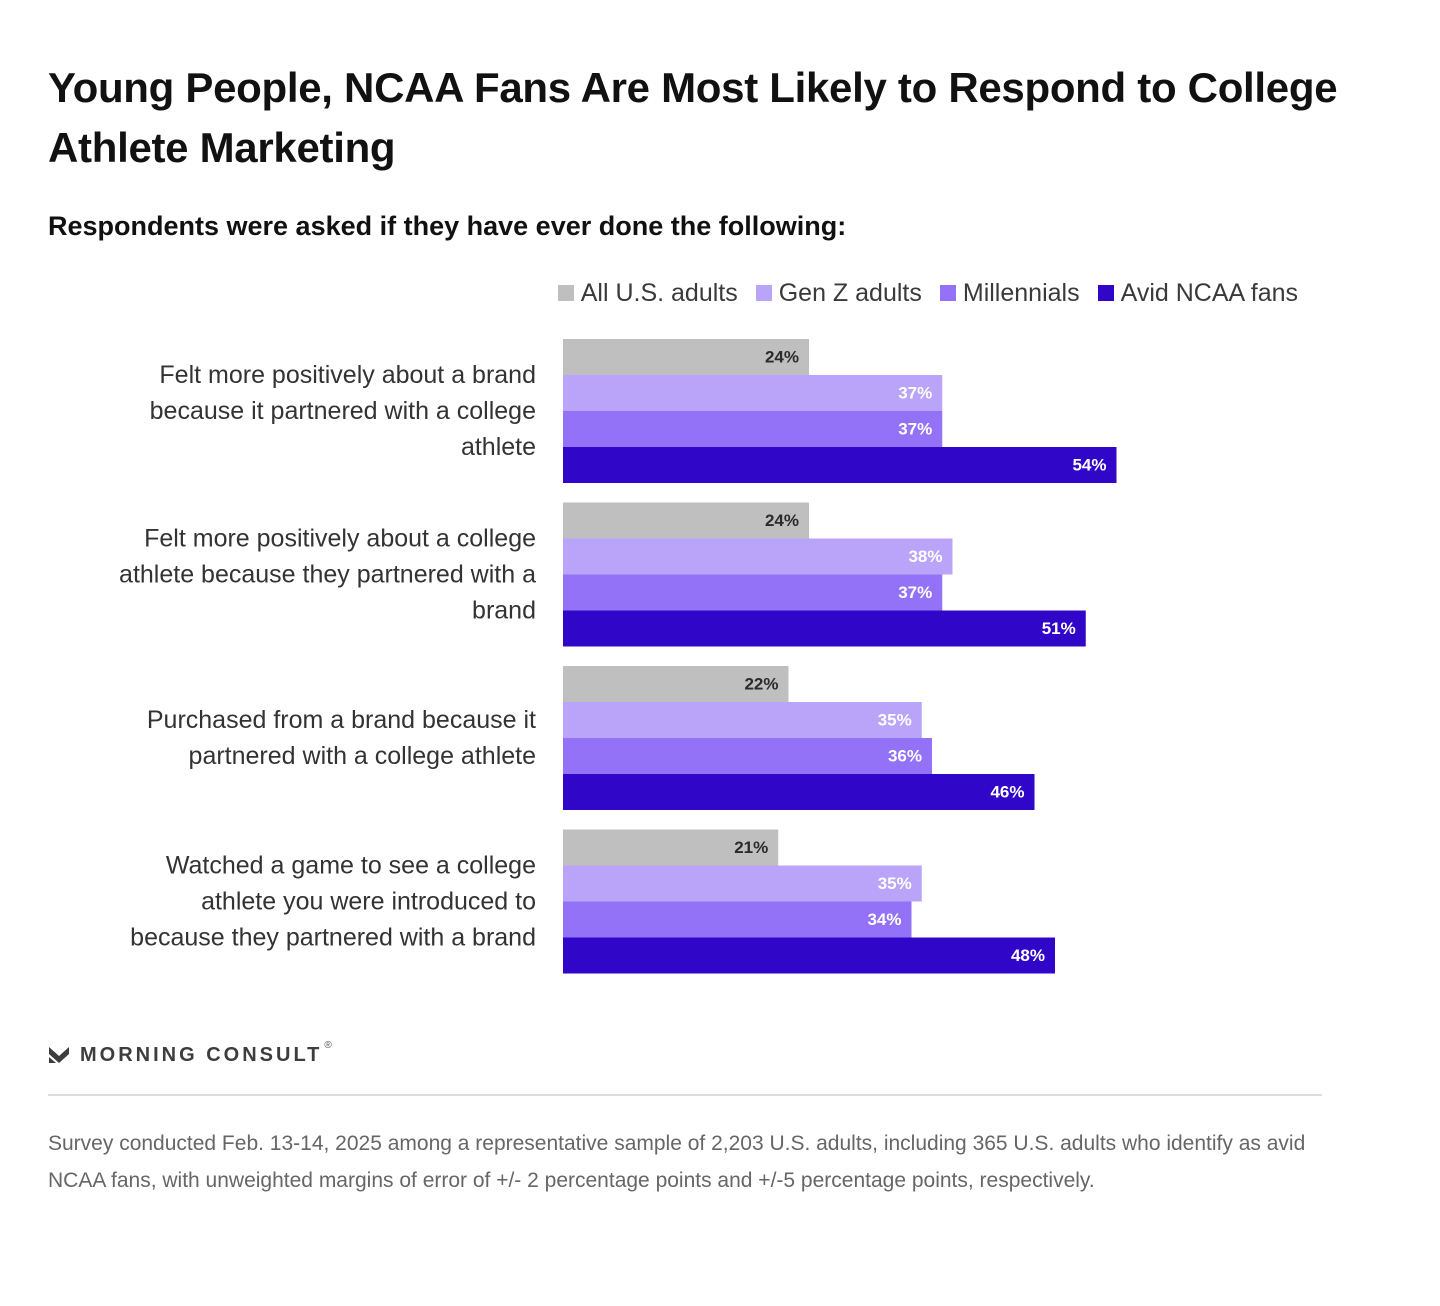 The width and height of the screenshot is (1440, 1306). What do you see at coordinates (201, 1055) in the screenshot?
I see `brand-name: MORNING CONSULT` at bounding box center [201, 1055].